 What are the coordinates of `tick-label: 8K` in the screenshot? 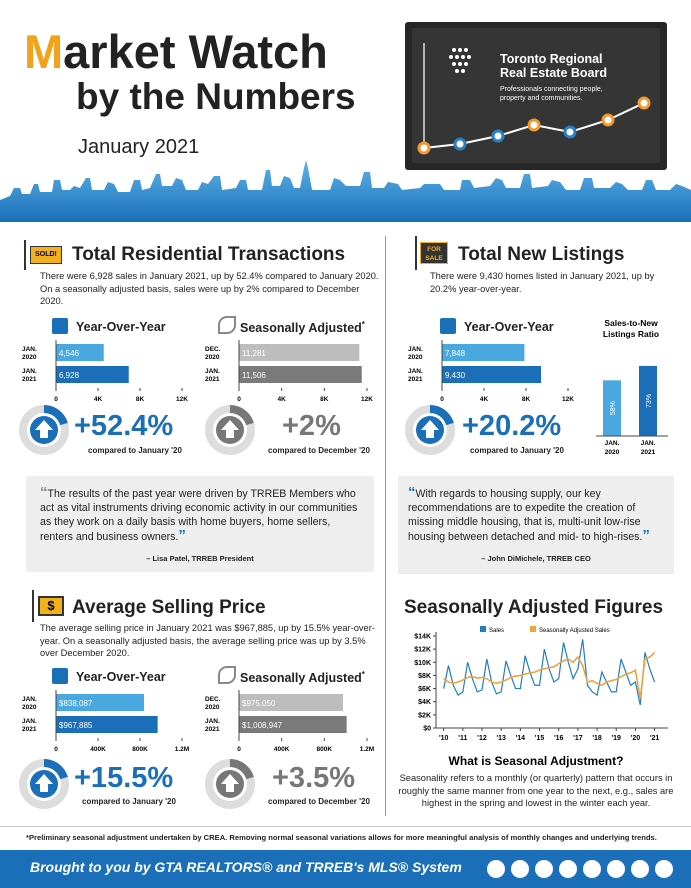 It's located at (526, 399).